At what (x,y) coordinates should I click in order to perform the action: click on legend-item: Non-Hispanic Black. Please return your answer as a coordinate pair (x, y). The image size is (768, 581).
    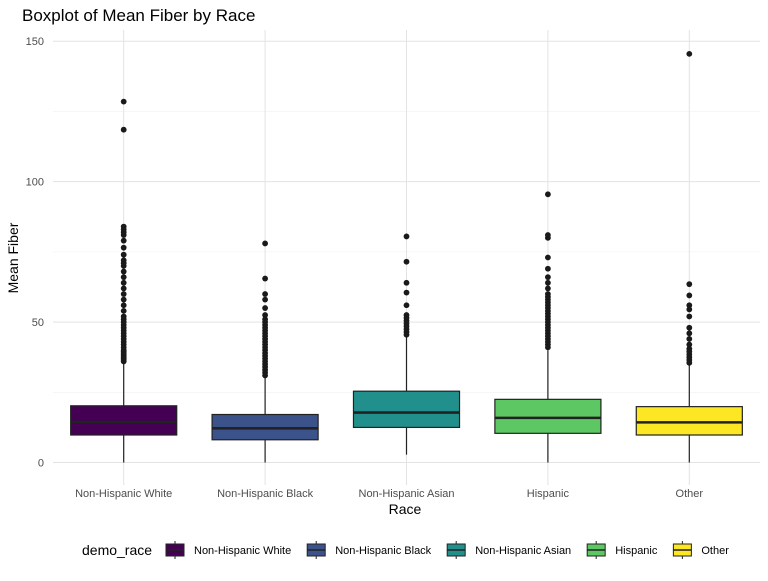
    Looking at the image, I should click on (369, 550).